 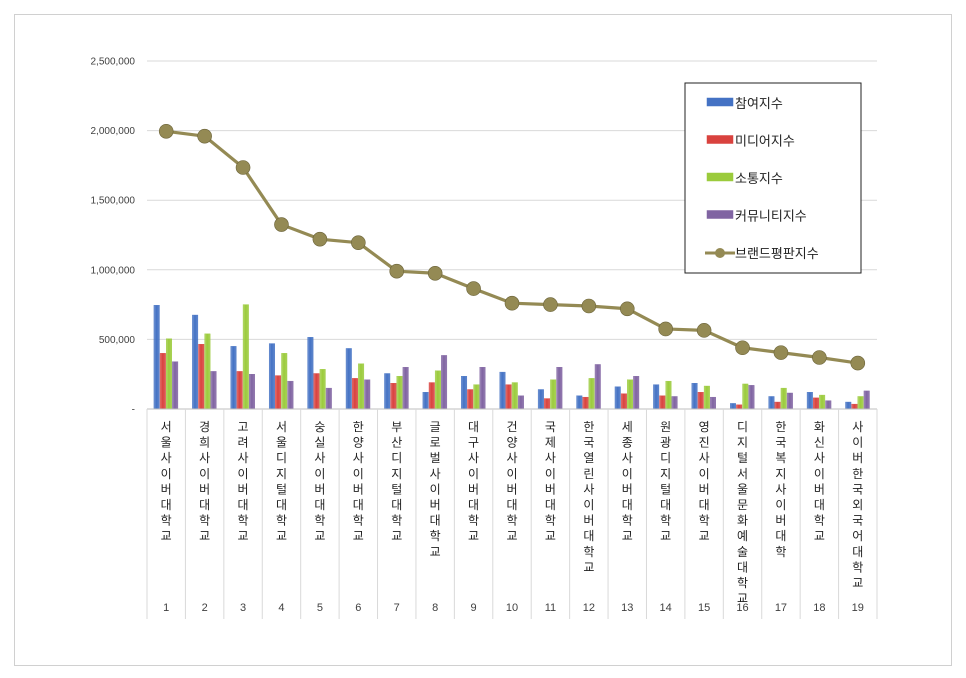 I want to click on rank-label: 17, so click(x=781, y=608).